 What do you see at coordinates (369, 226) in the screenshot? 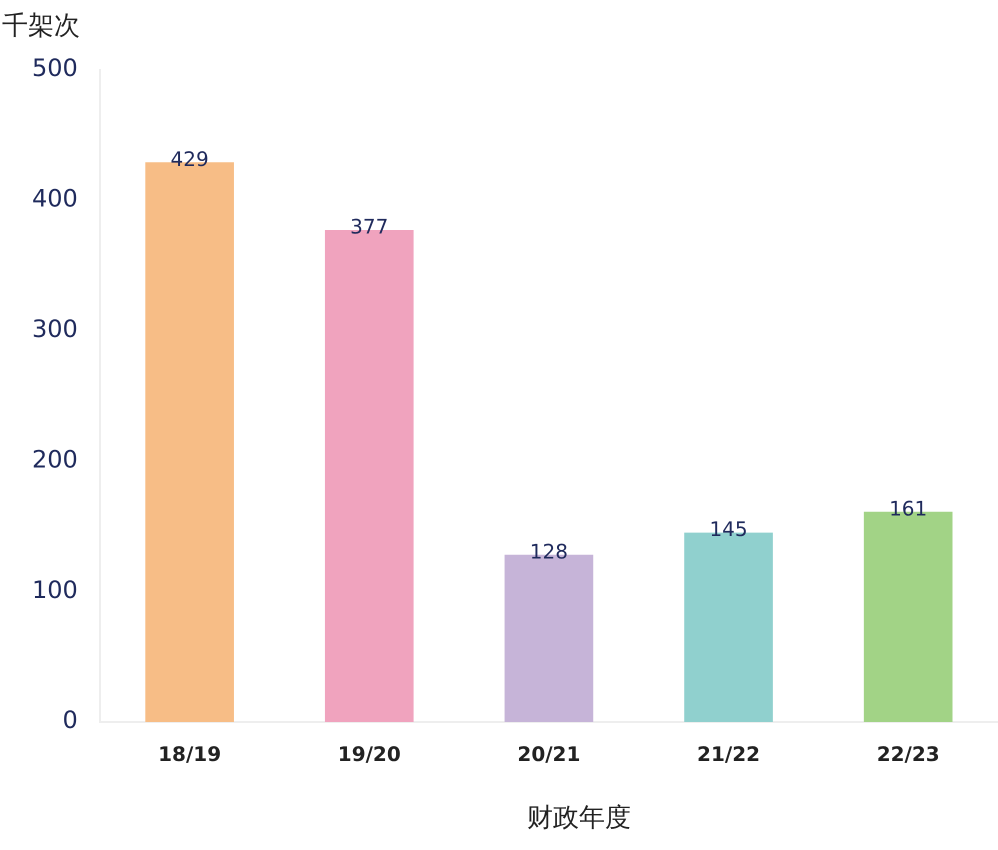
I see `data-label: 377` at bounding box center [369, 226].